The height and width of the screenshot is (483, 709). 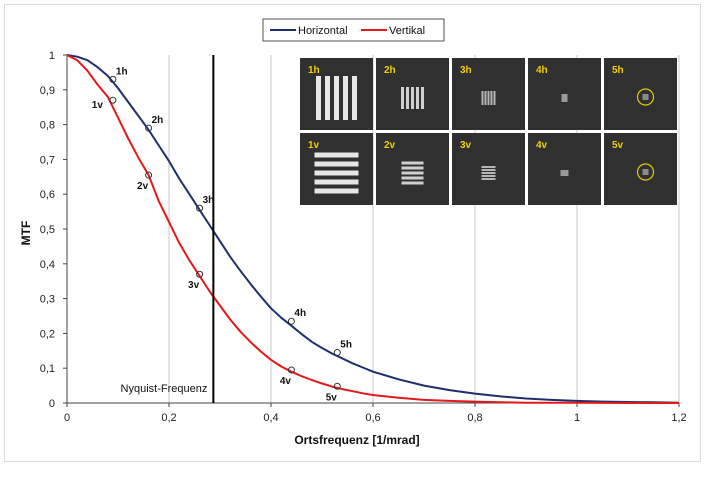 I want to click on thumbnail-label: 5v, so click(x=618, y=145).